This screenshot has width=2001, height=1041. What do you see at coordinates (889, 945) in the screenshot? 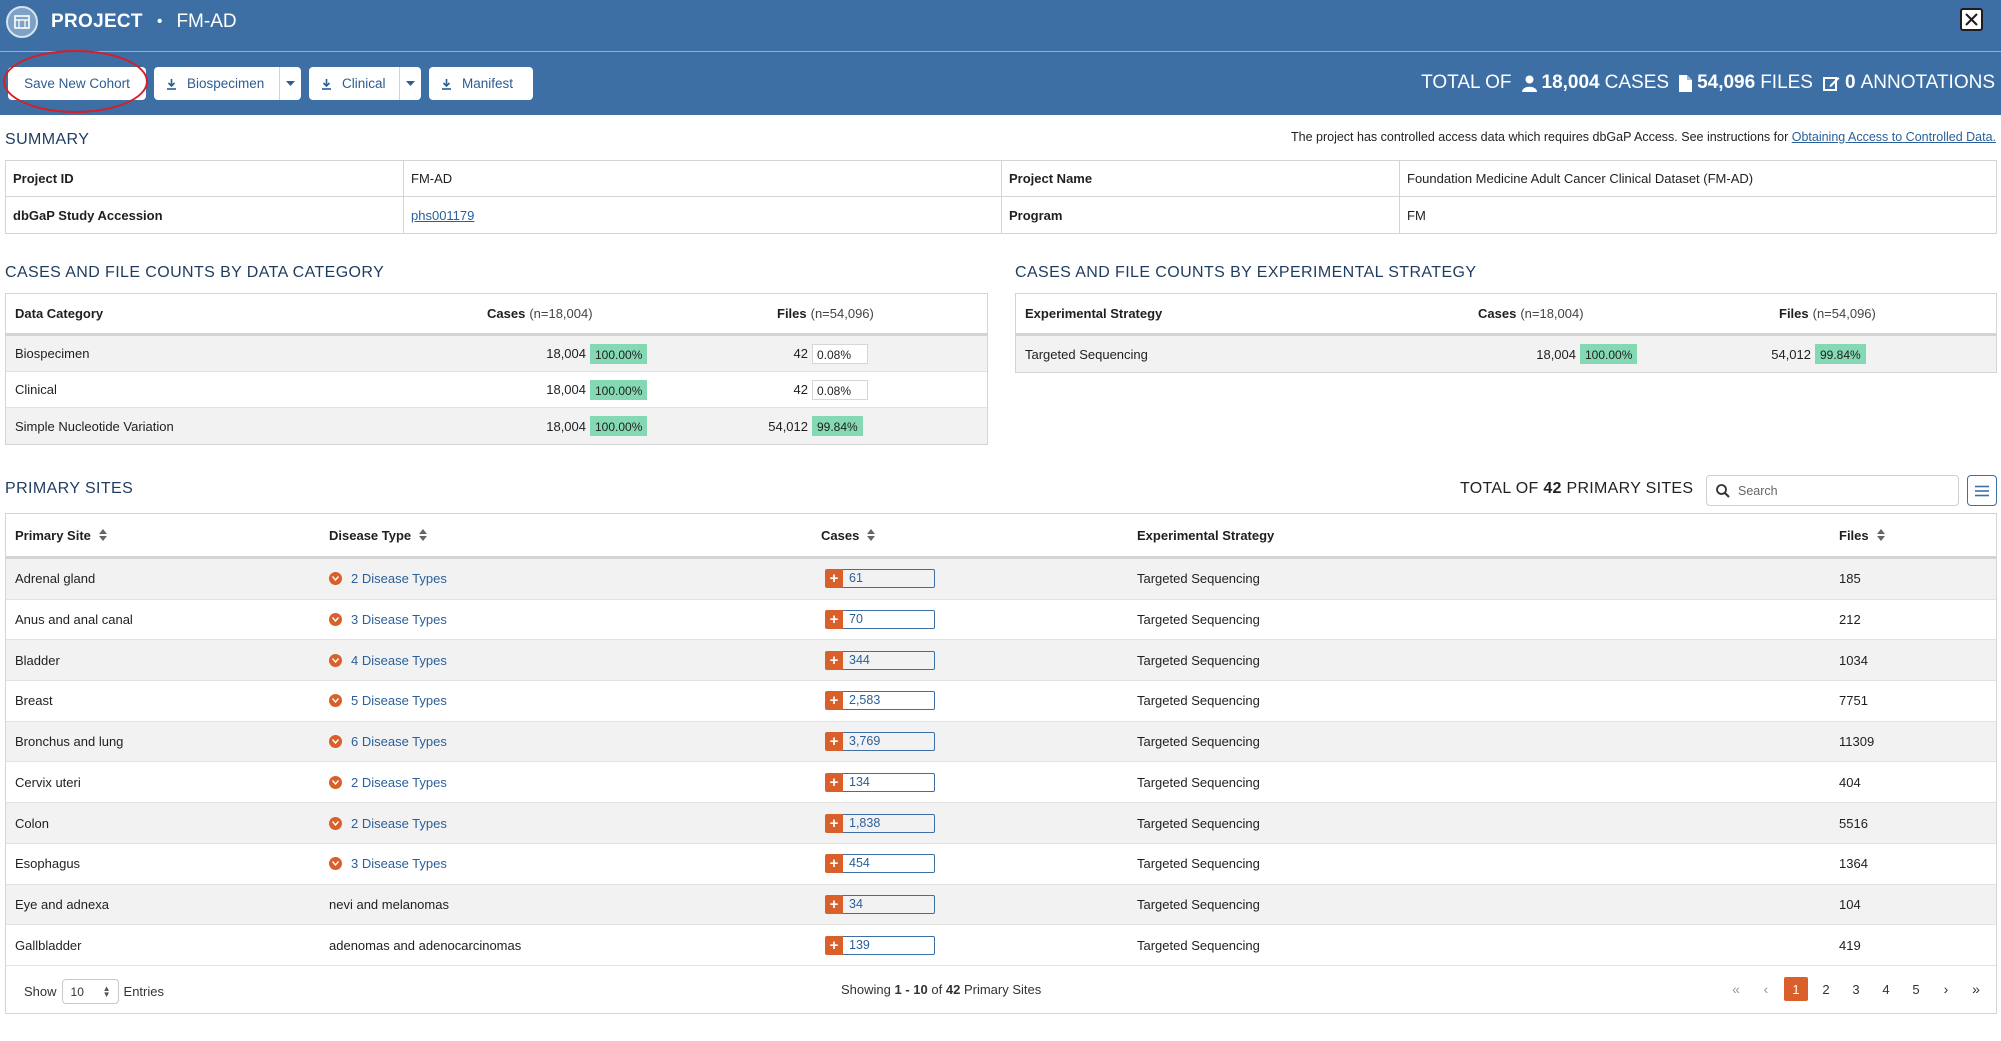
I see `cases-value-link: 139` at bounding box center [889, 945].